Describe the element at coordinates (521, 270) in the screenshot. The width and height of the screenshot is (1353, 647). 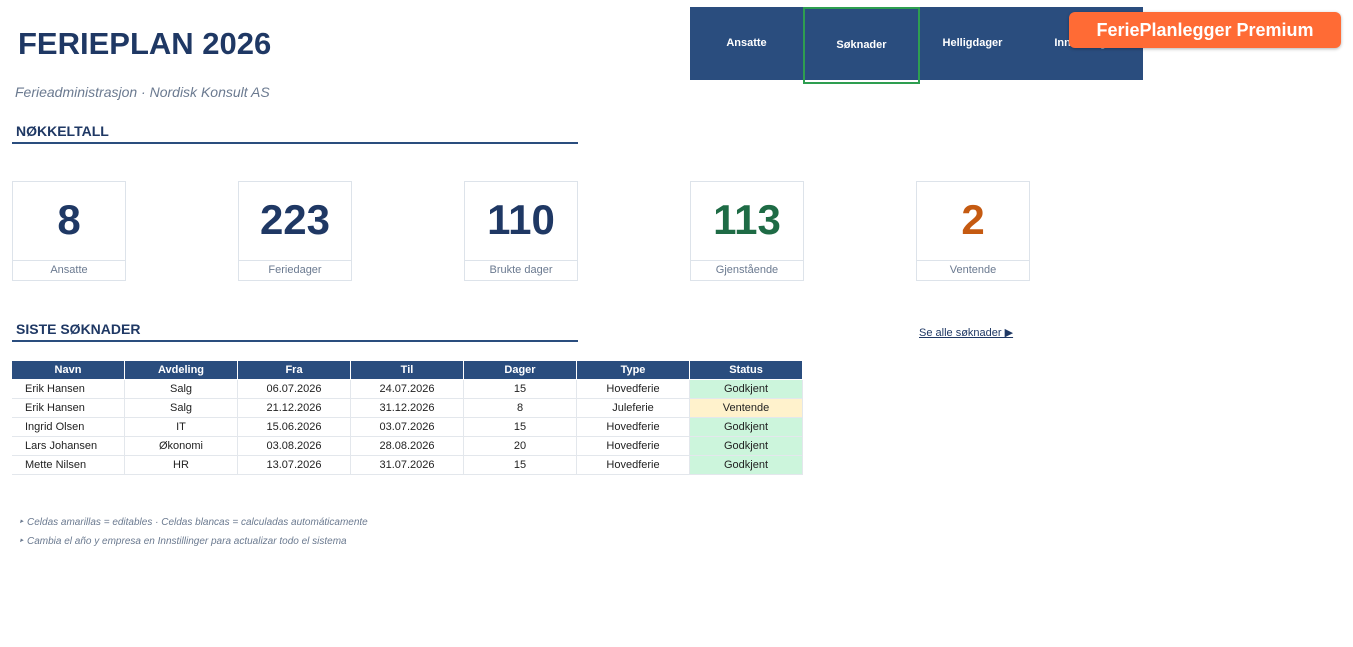
I see `kpi-label: Brukte dager` at that location.